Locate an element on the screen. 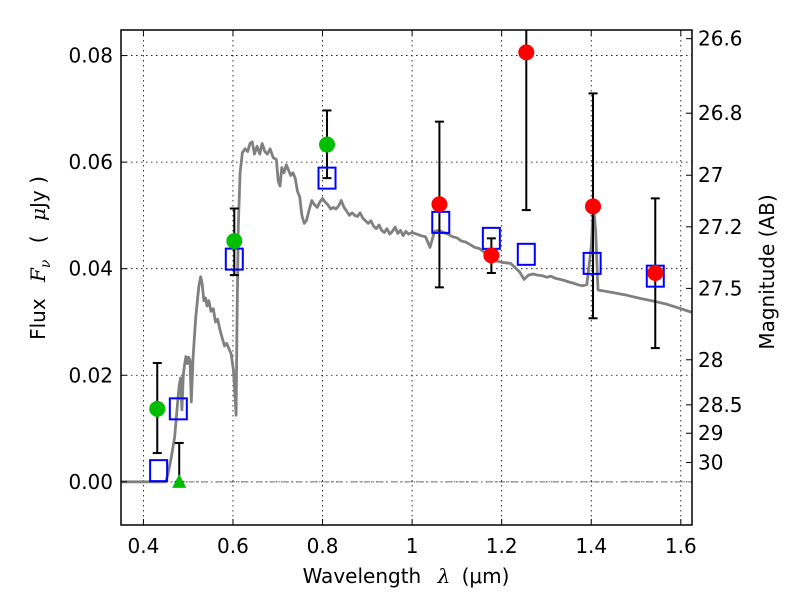  y-tick-label: 0.00 is located at coordinates (90, 482).